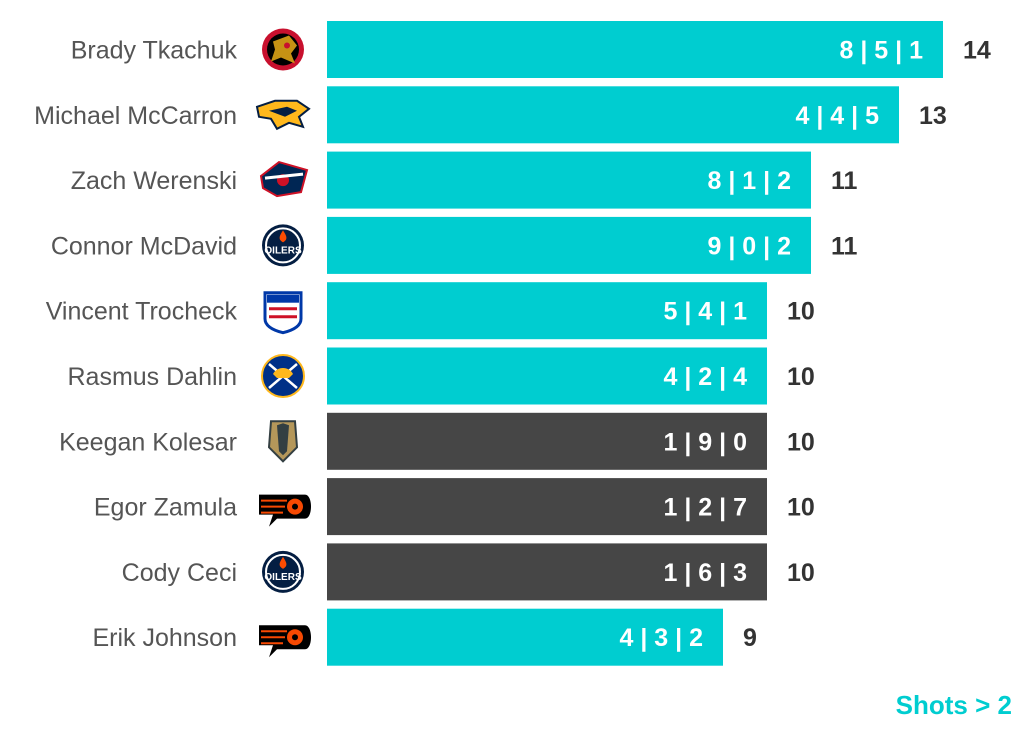  I want to click on bar-row: Rasmus Dahlin 4 | 2 | 4 10, so click(441, 376).